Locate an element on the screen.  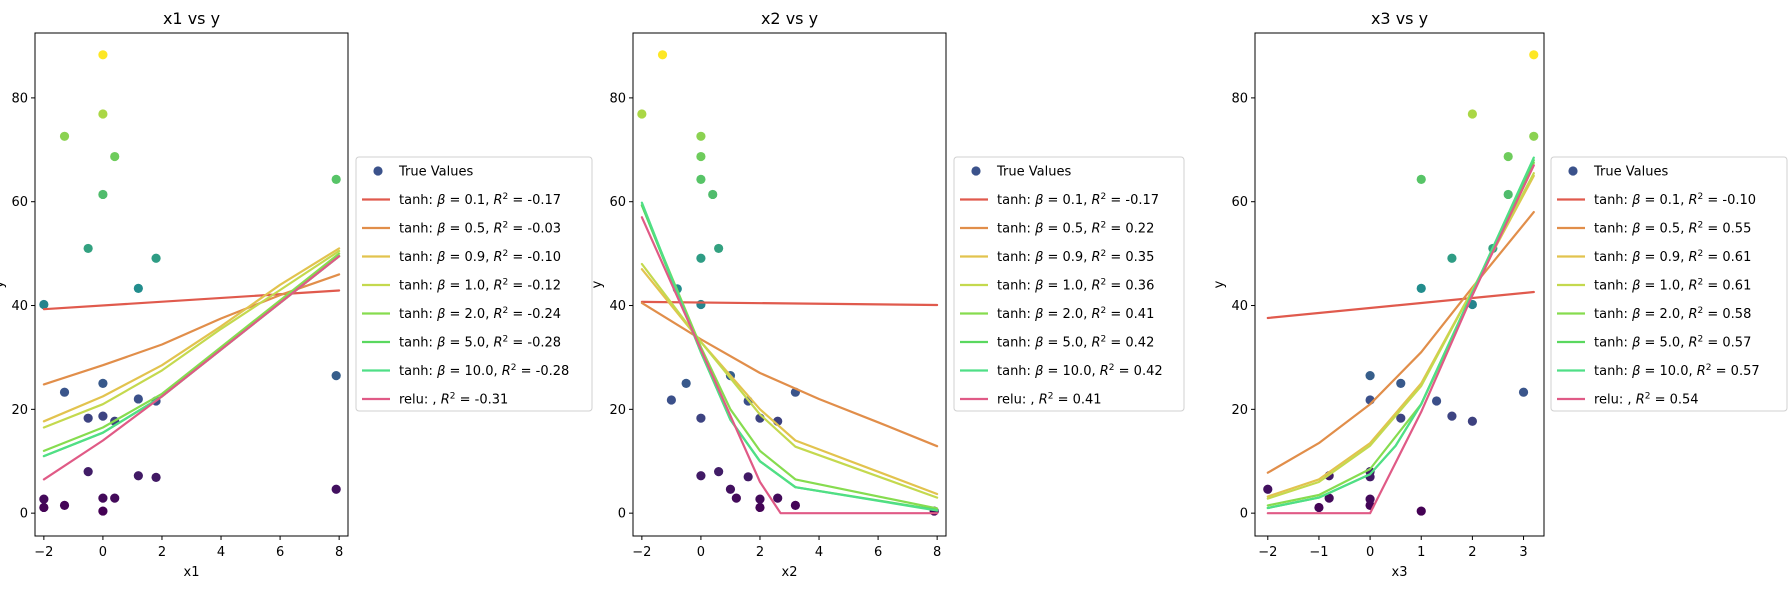
legend-entry: tanh: β = 1.0, R2 = -0.12 is located at coordinates (461, 286).